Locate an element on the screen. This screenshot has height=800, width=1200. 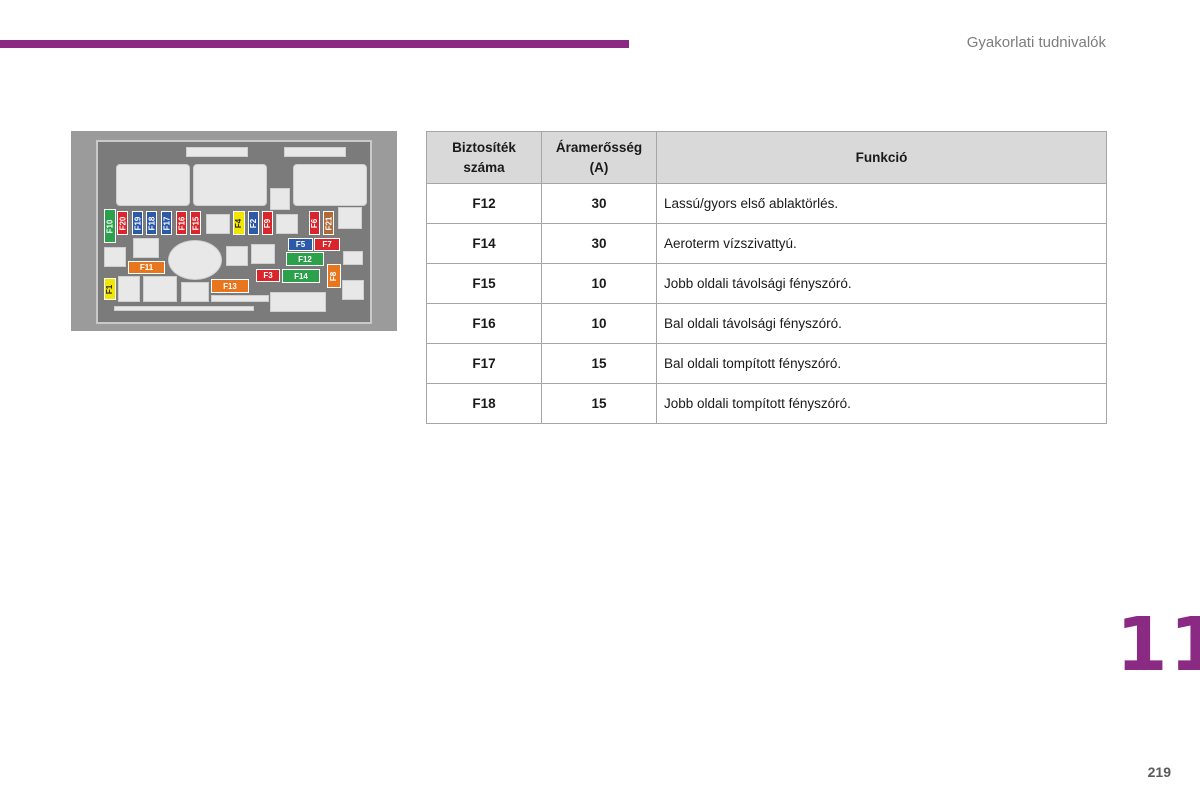
fuse-f12: F12 is located at coordinates (305, 259).